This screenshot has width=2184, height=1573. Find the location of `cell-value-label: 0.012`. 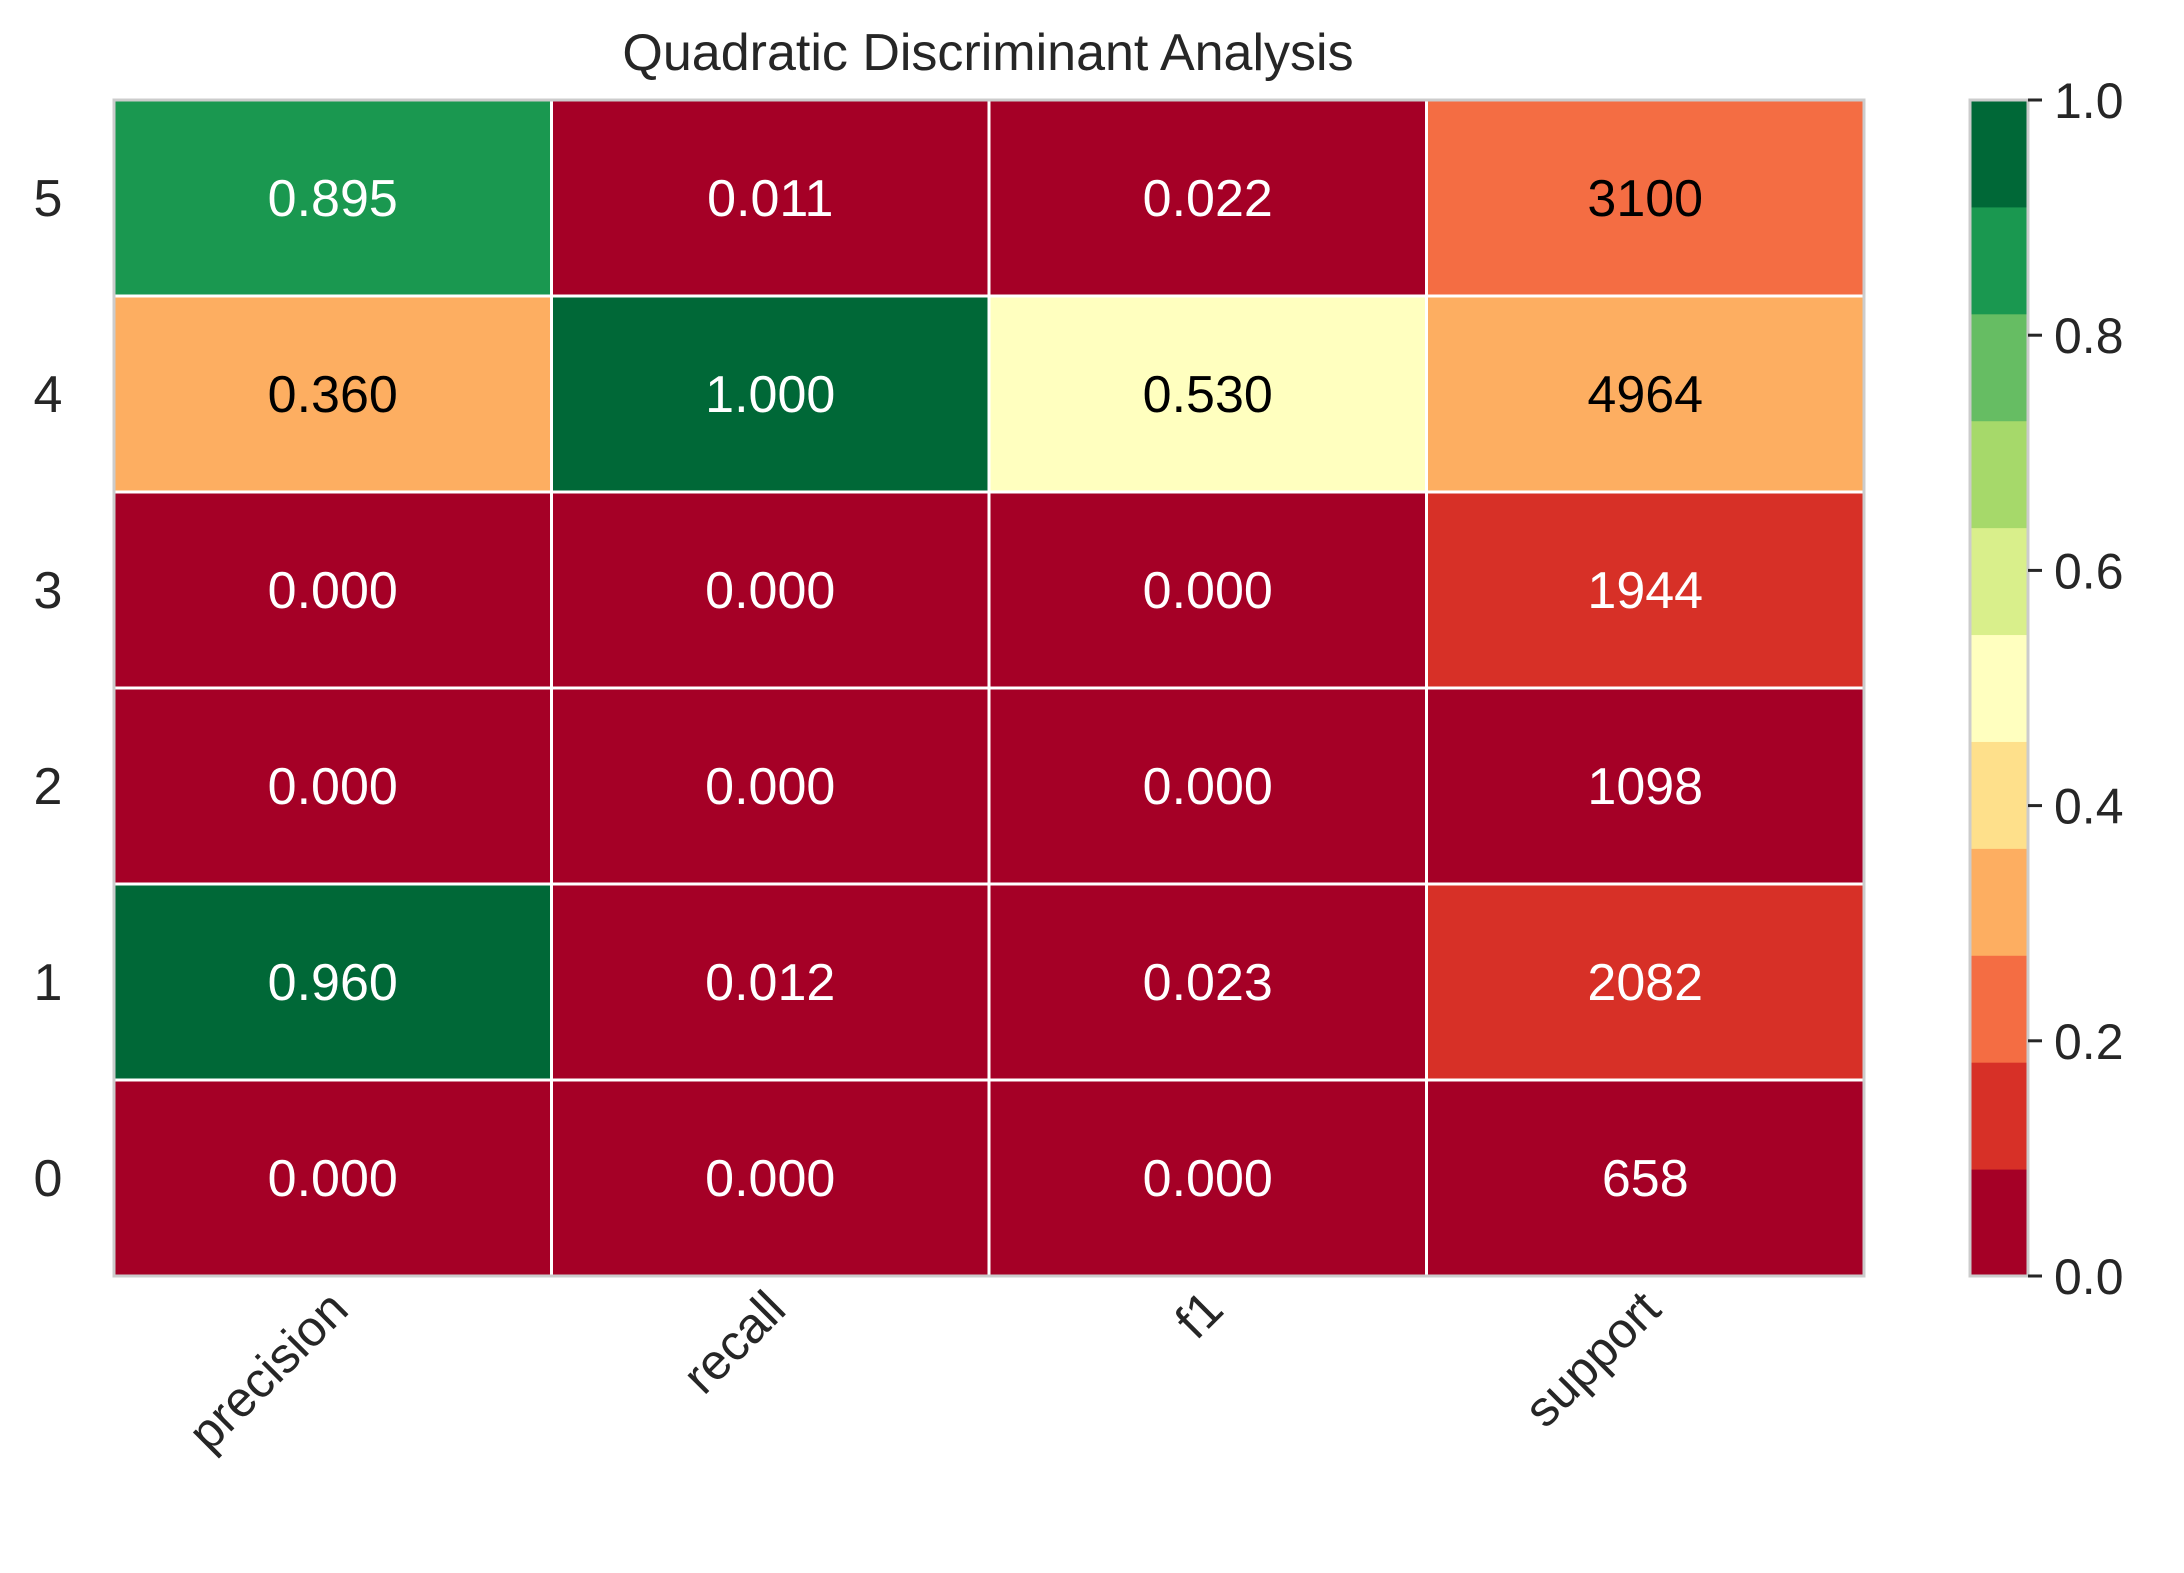

cell-value-label: 0.012 is located at coordinates (770, 983).